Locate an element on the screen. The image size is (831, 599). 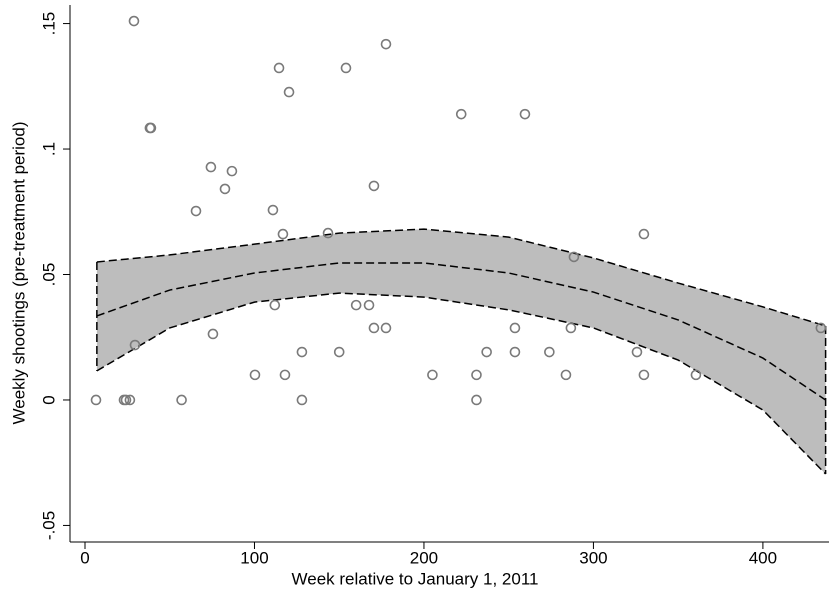
y-tick-label: .15 is located at coordinates (48, 24).